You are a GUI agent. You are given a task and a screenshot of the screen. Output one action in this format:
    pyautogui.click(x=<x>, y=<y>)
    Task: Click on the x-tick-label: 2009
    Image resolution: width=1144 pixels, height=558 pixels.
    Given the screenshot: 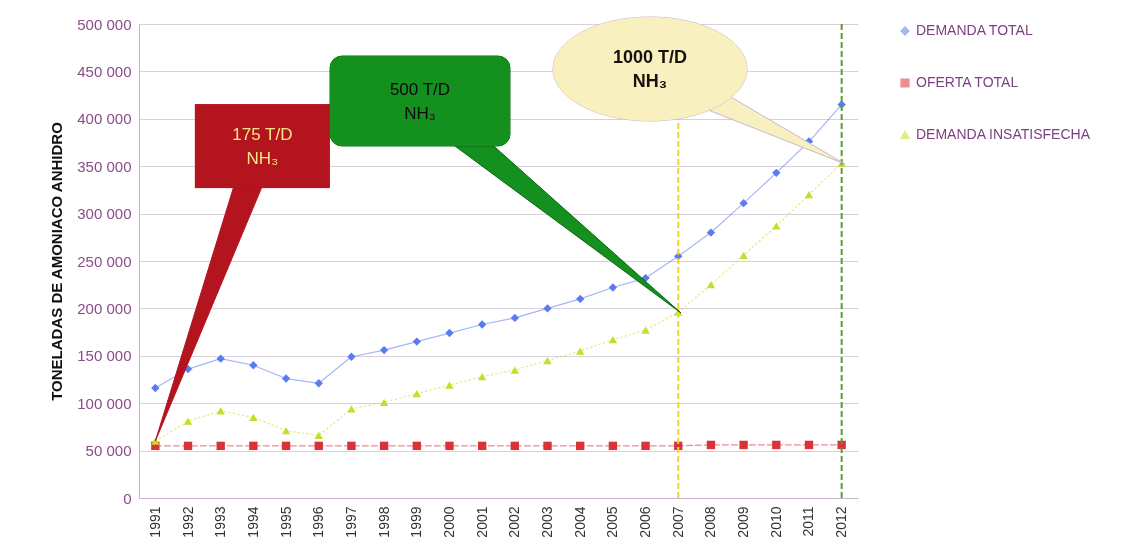 What is the action you would take?
    pyautogui.click(x=743, y=522)
    